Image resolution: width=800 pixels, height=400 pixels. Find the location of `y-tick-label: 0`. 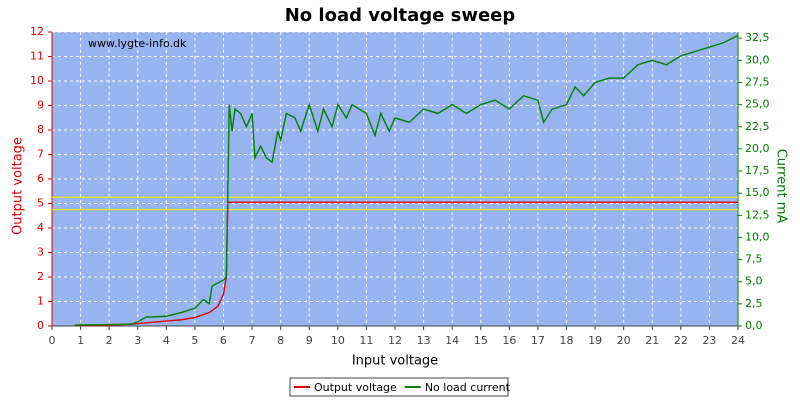

y-tick-label: 0 is located at coordinates (40, 325).